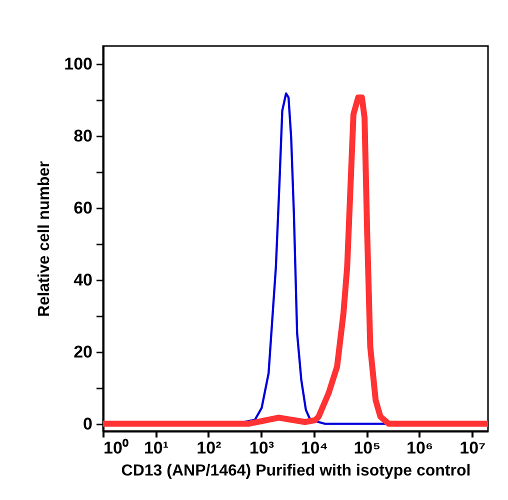 The image size is (508, 500). What do you see at coordinates (87, 424) in the screenshot?
I see `y-tick-label: 0` at bounding box center [87, 424].